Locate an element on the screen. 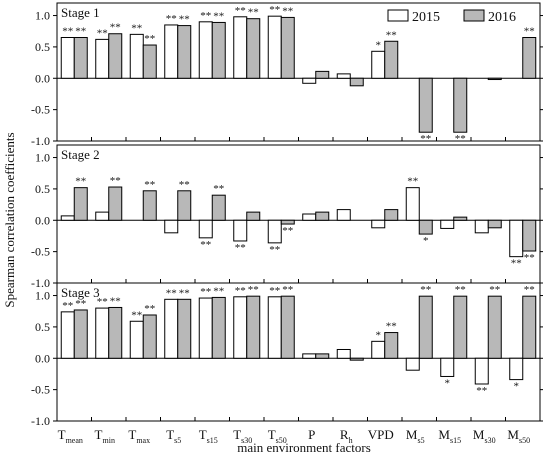 The height and width of the screenshot is (458, 550). x-tick-label: Ts5 is located at coordinates (173, 436).